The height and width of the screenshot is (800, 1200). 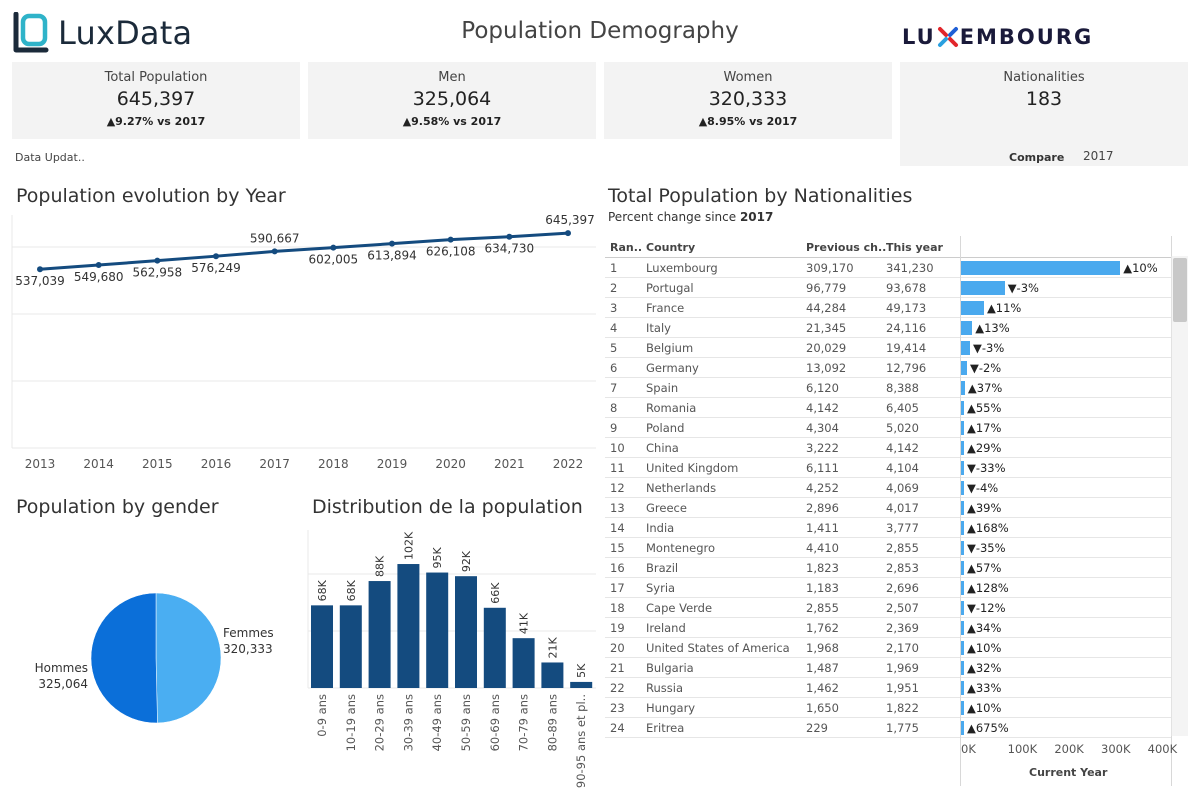 I want to click on age-category-label: 50-59 ans, so click(x=466, y=722).